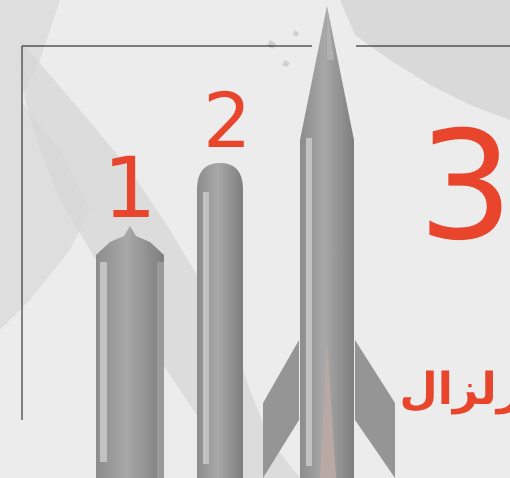 This screenshot has width=510, height=478. I want to click on map-land-islands, so click(283, 48).